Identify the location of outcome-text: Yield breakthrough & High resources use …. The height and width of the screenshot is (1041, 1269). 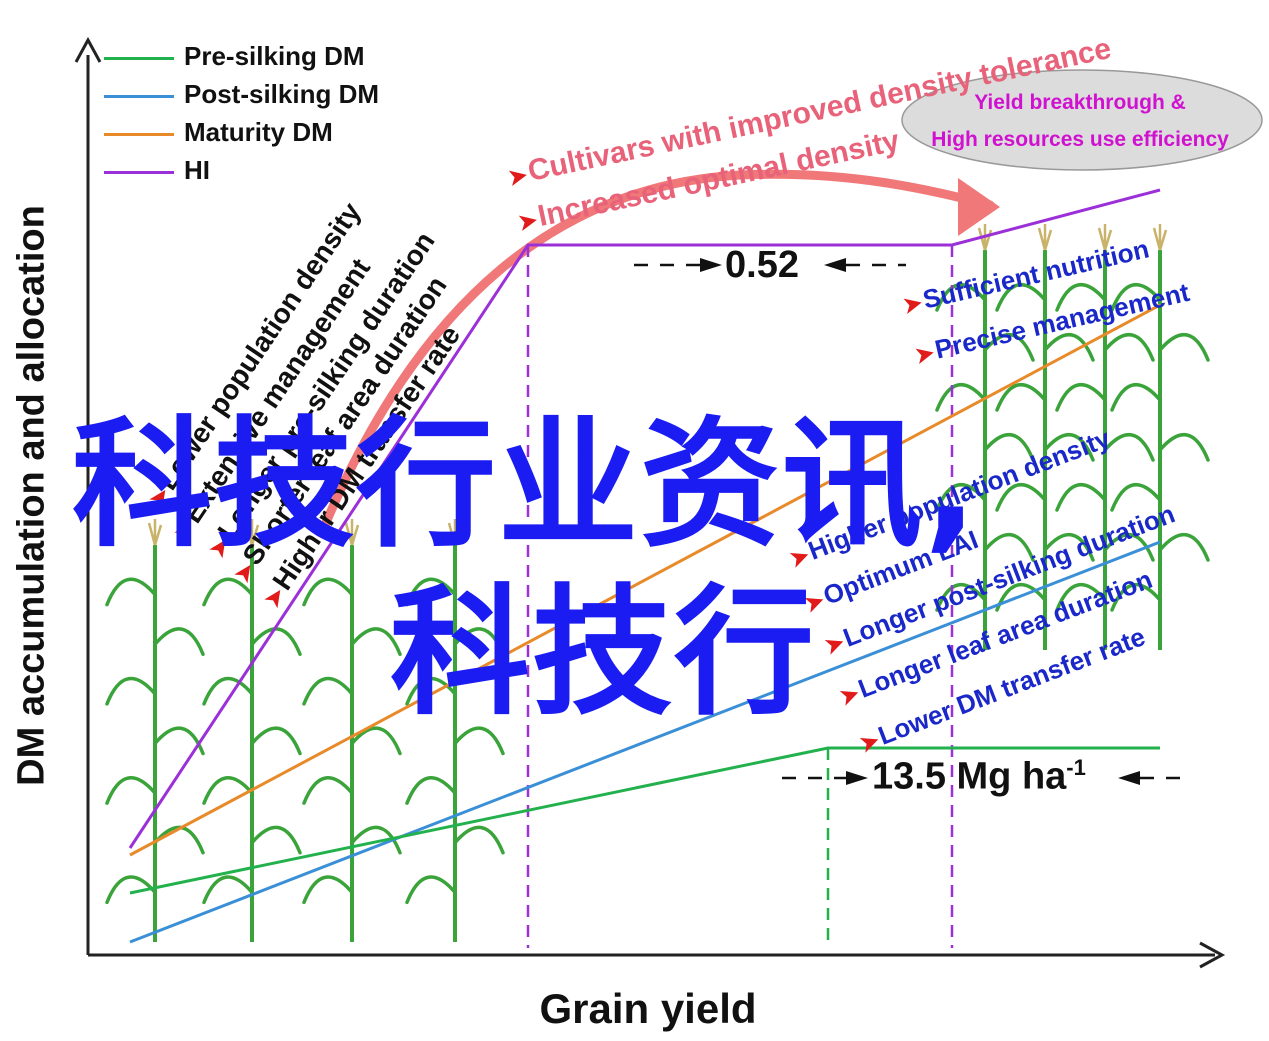
(1080, 121).